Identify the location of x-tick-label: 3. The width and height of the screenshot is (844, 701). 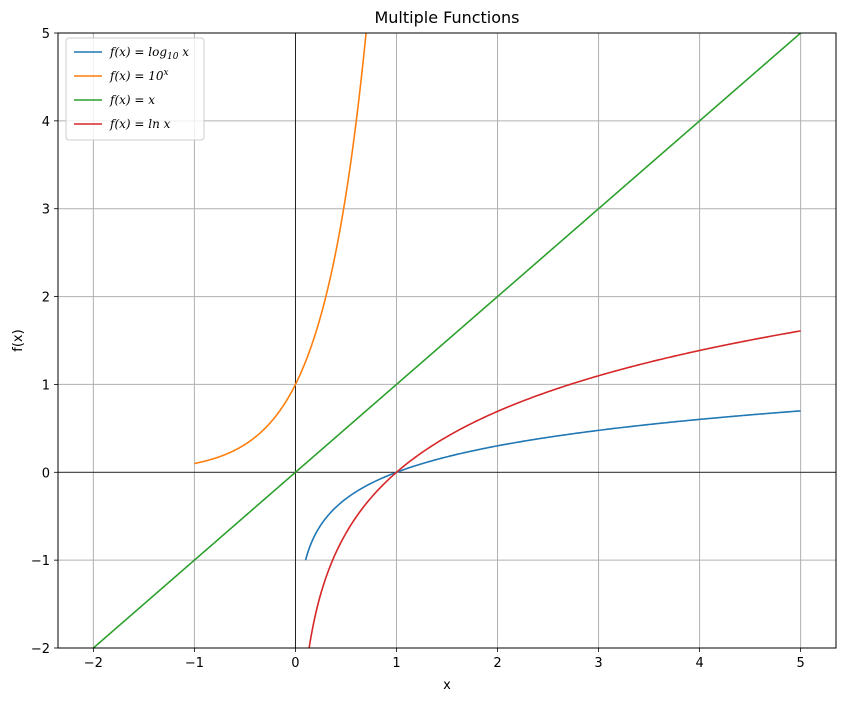
(598, 663).